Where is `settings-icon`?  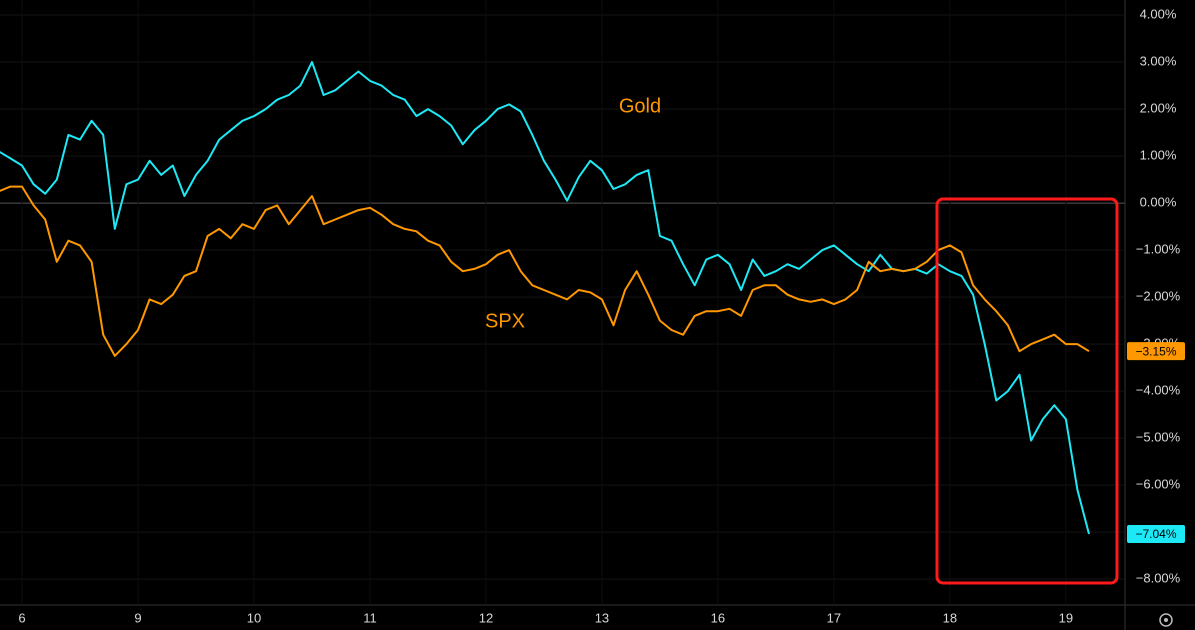
settings-icon is located at coordinates (1166, 620).